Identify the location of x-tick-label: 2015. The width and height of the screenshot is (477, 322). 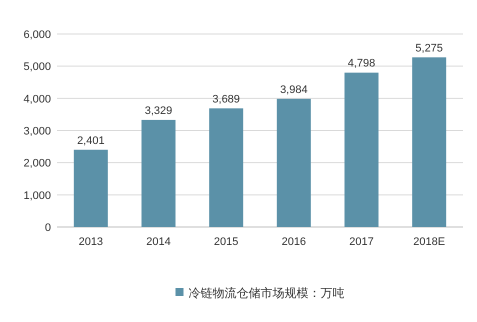
(226, 242).